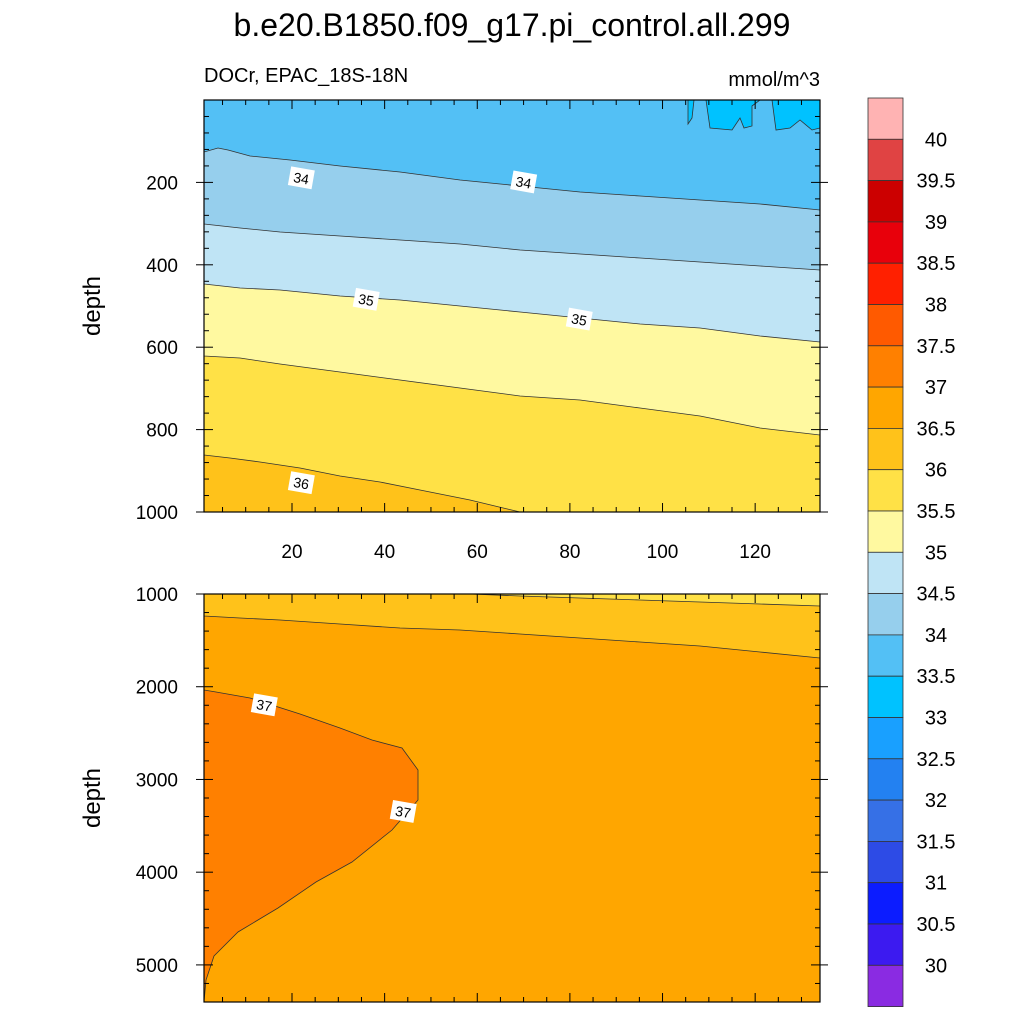 The height and width of the screenshot is (1024, 1024). I want to click on colorbar-level-label: 37, so click(936, 388).